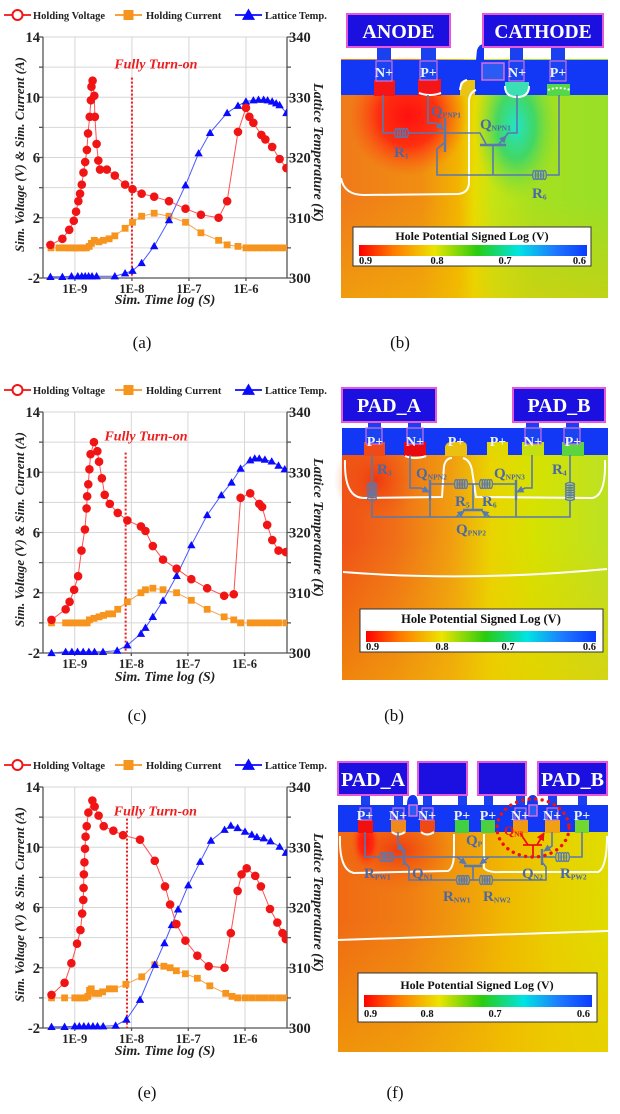 This screenshot has width=620, height=1114. I want to click on resistor-r4-coil, so click(570, 491).